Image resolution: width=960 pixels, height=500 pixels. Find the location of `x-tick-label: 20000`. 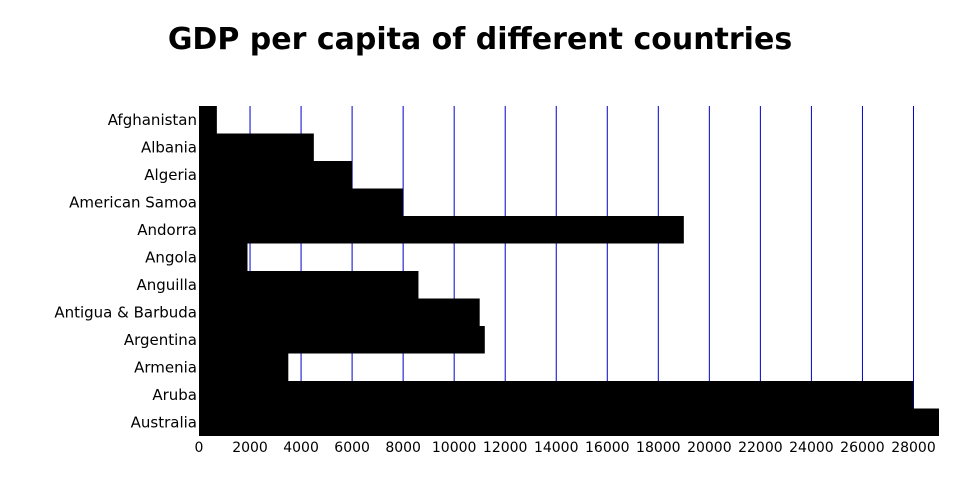

x-tick-label: 20000 is located at coordinates (709, 448).